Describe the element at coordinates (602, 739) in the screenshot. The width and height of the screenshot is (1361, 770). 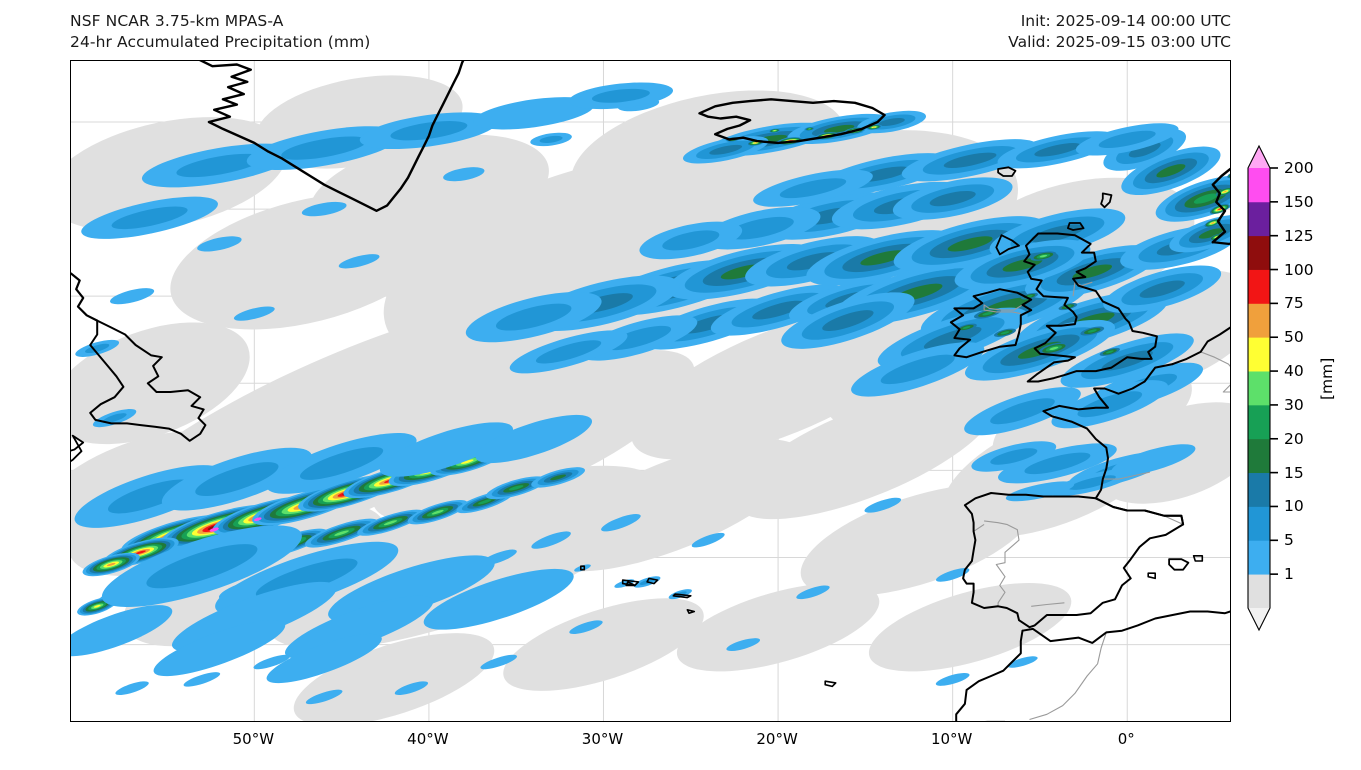
I see `longitude-tick-label: 30°W` at that location.